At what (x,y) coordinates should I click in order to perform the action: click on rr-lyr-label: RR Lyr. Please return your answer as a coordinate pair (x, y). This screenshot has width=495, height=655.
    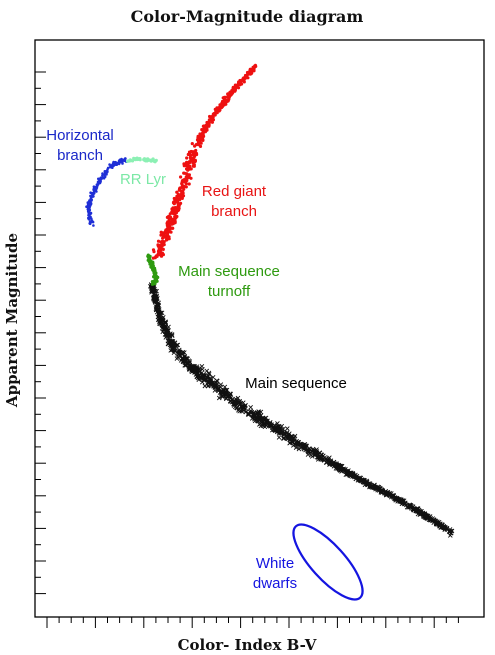
    Looking at the image, I should click on (143, 179).